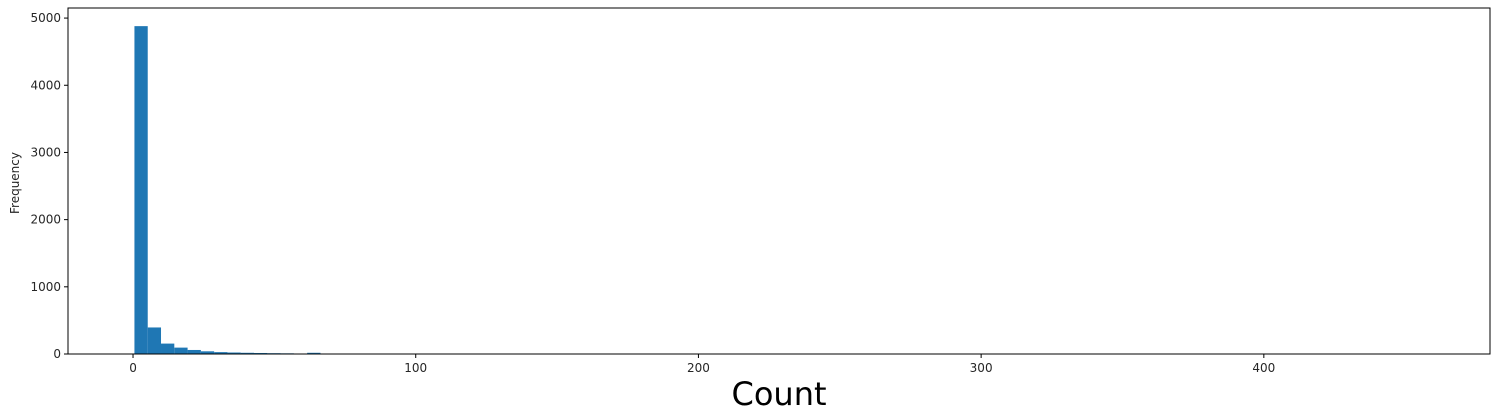  Describe the element at coordinates (45, 287) in the screenshot. I see `y-tick-label-1: 1000` at that location.